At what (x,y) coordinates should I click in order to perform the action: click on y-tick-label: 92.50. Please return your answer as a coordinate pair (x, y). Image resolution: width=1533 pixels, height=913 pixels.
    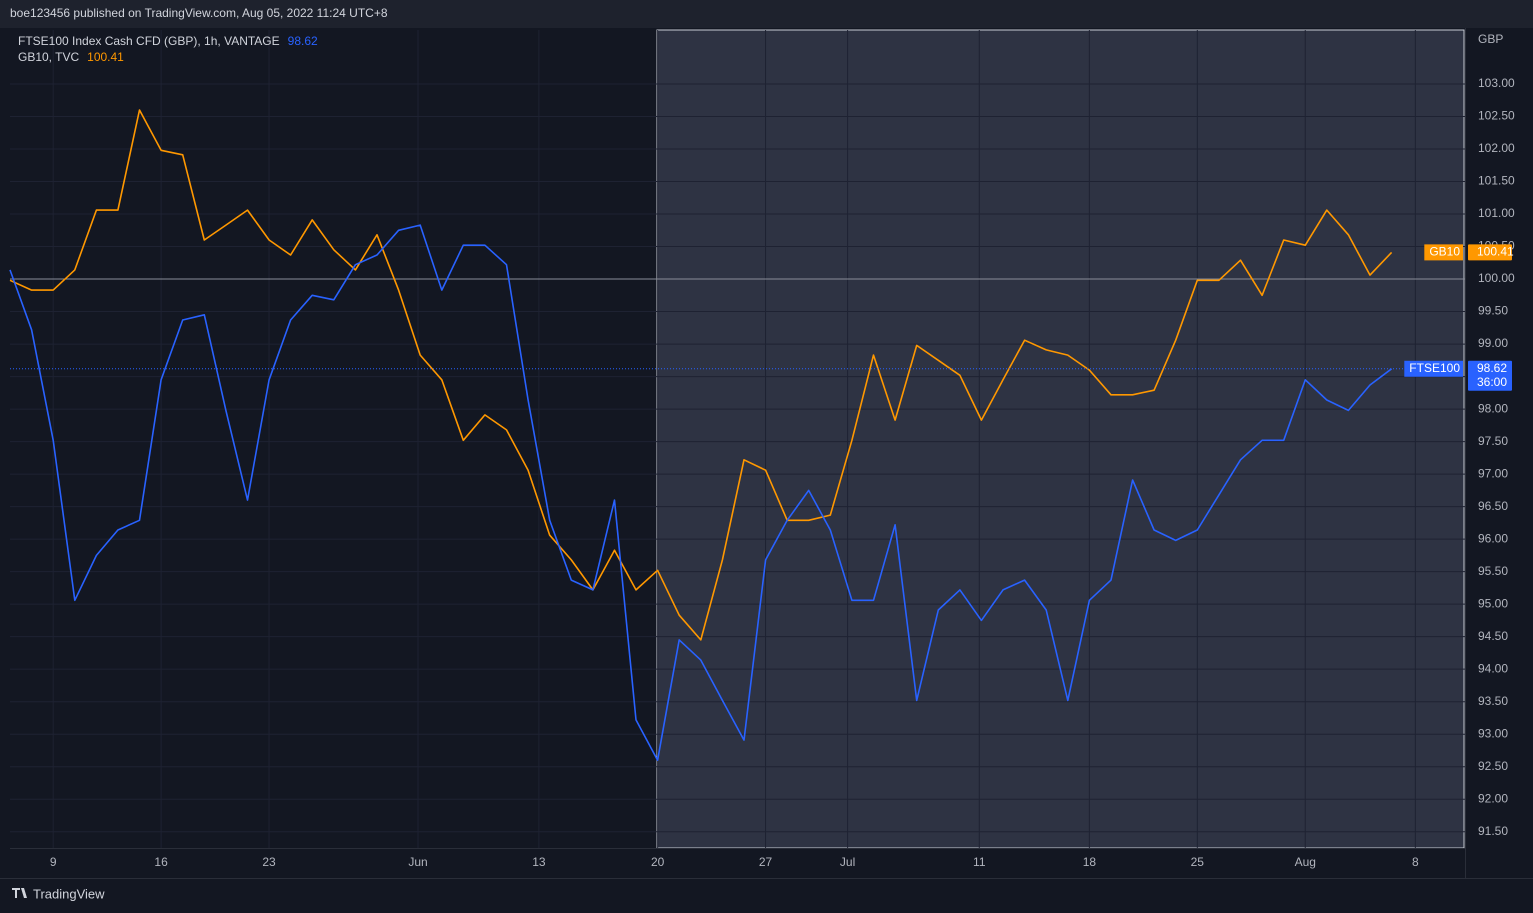
    Looking at the image, I should click on (1493, 766).